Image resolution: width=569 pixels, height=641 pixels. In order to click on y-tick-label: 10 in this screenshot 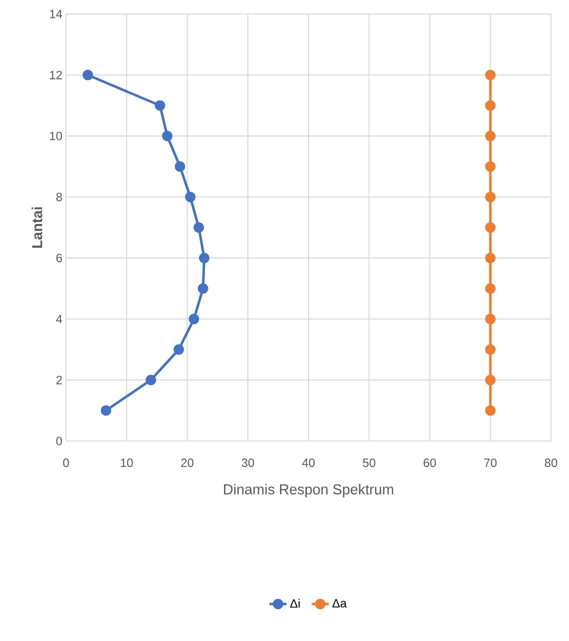, I will do `click(56, 136)`.